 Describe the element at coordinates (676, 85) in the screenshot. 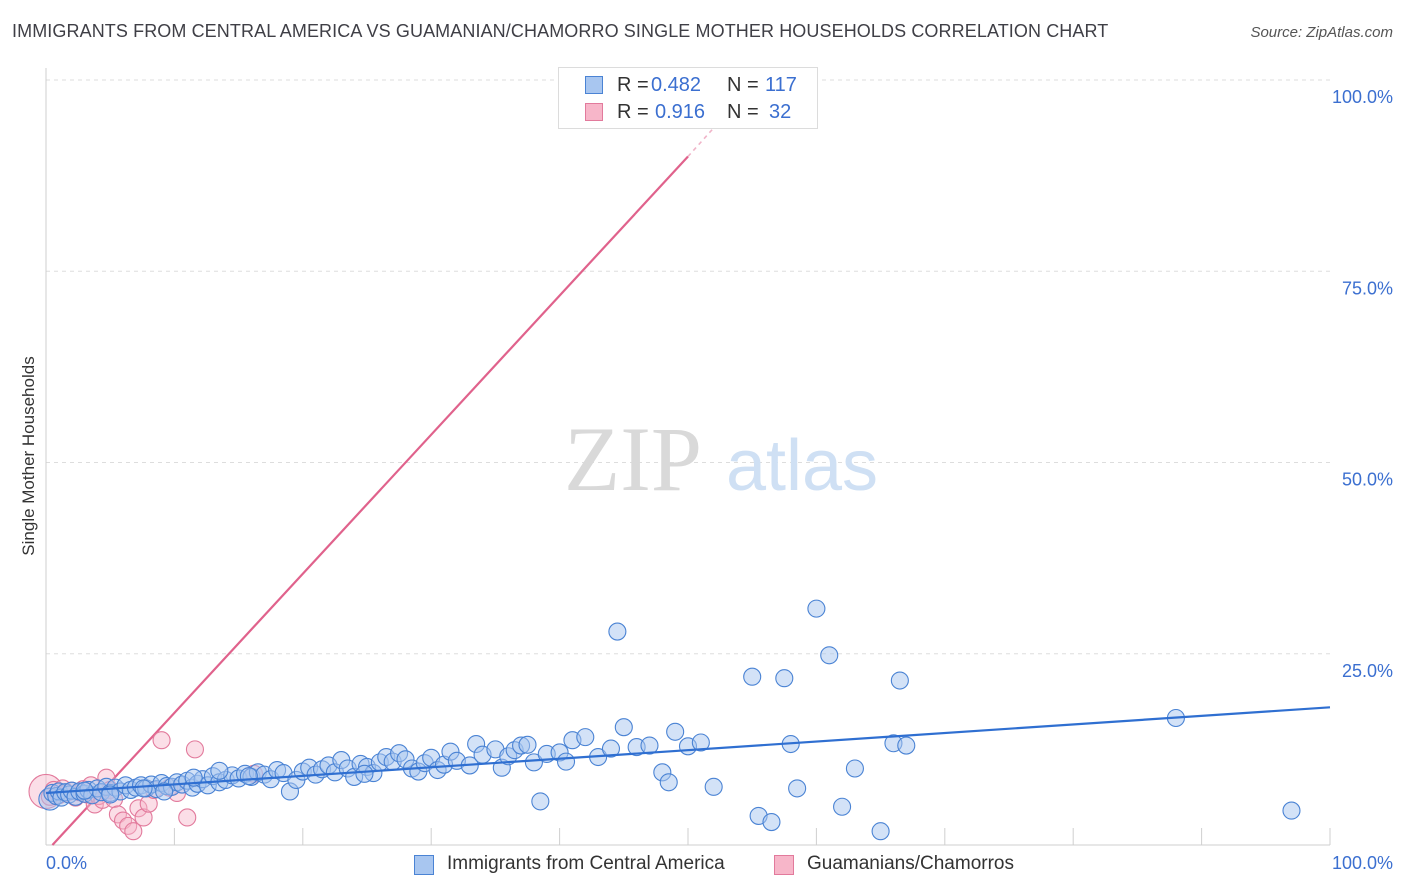

I see `legend-r-value: 0.482` at that location.